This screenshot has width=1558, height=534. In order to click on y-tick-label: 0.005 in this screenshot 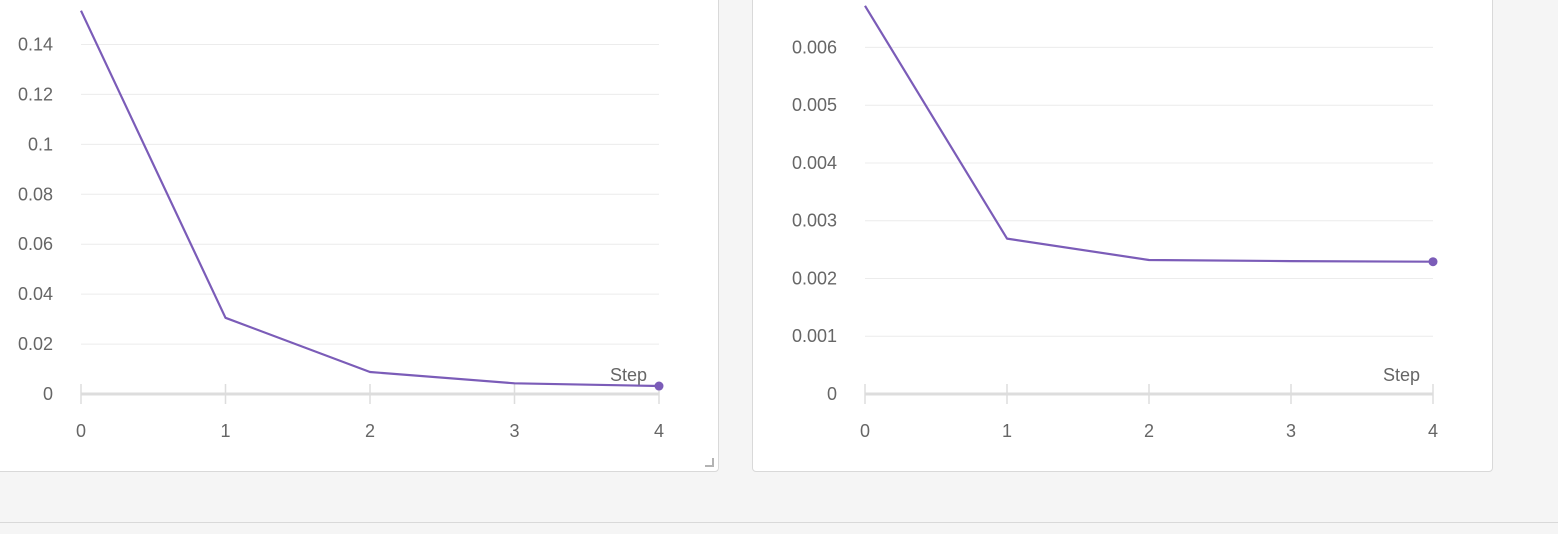, I will do `click(814, 105)`.